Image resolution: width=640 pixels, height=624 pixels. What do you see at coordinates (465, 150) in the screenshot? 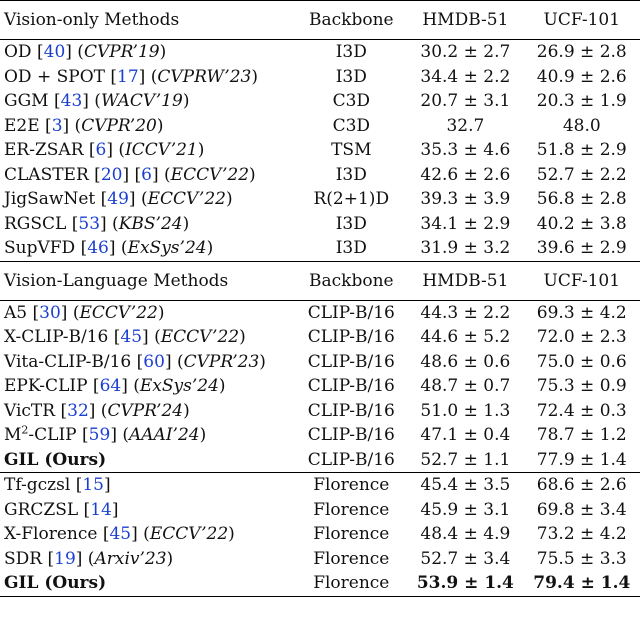
I see `hmdb-cell: 35.3 ± 4.6` at bounding box center [465, 150].